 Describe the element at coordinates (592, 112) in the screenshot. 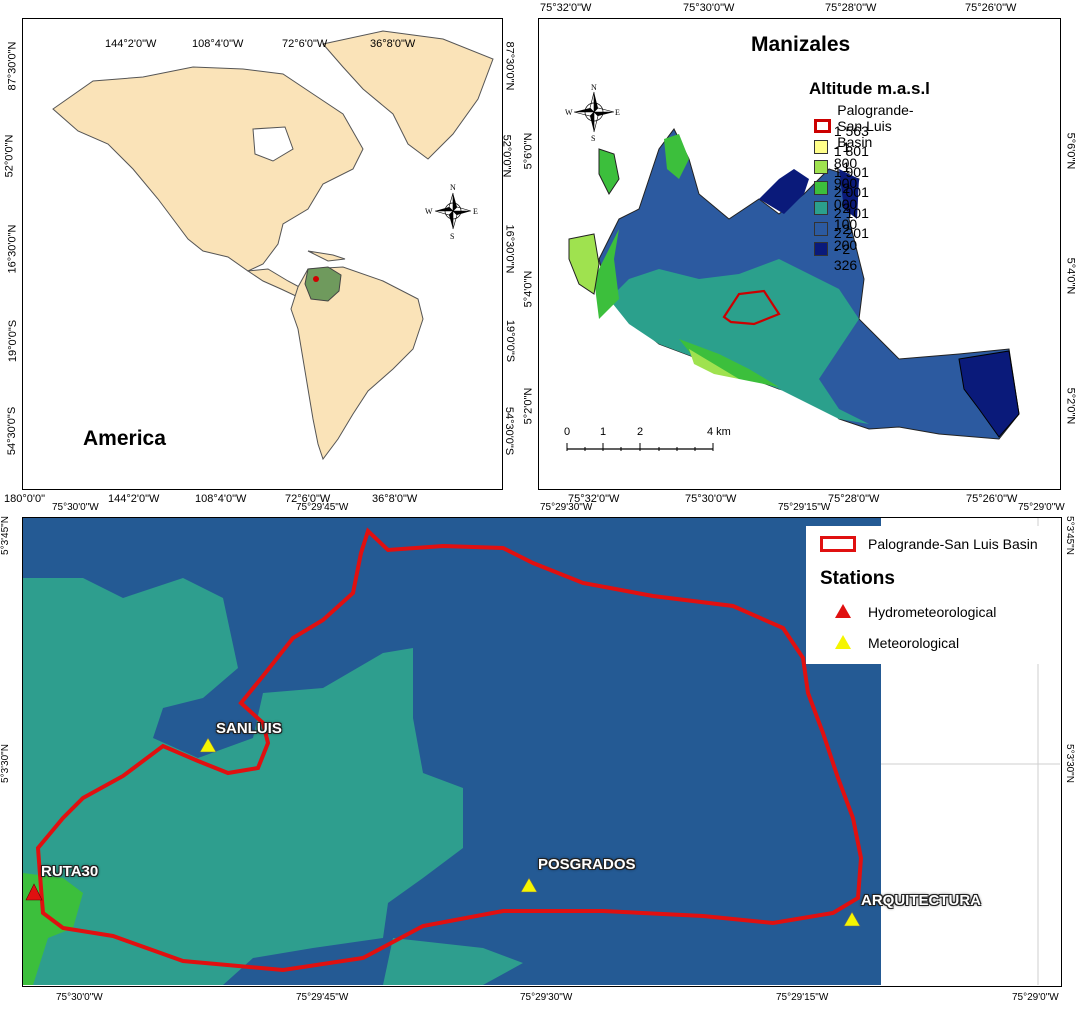

I see `compass-rose-manizales: N S E W` at that location.